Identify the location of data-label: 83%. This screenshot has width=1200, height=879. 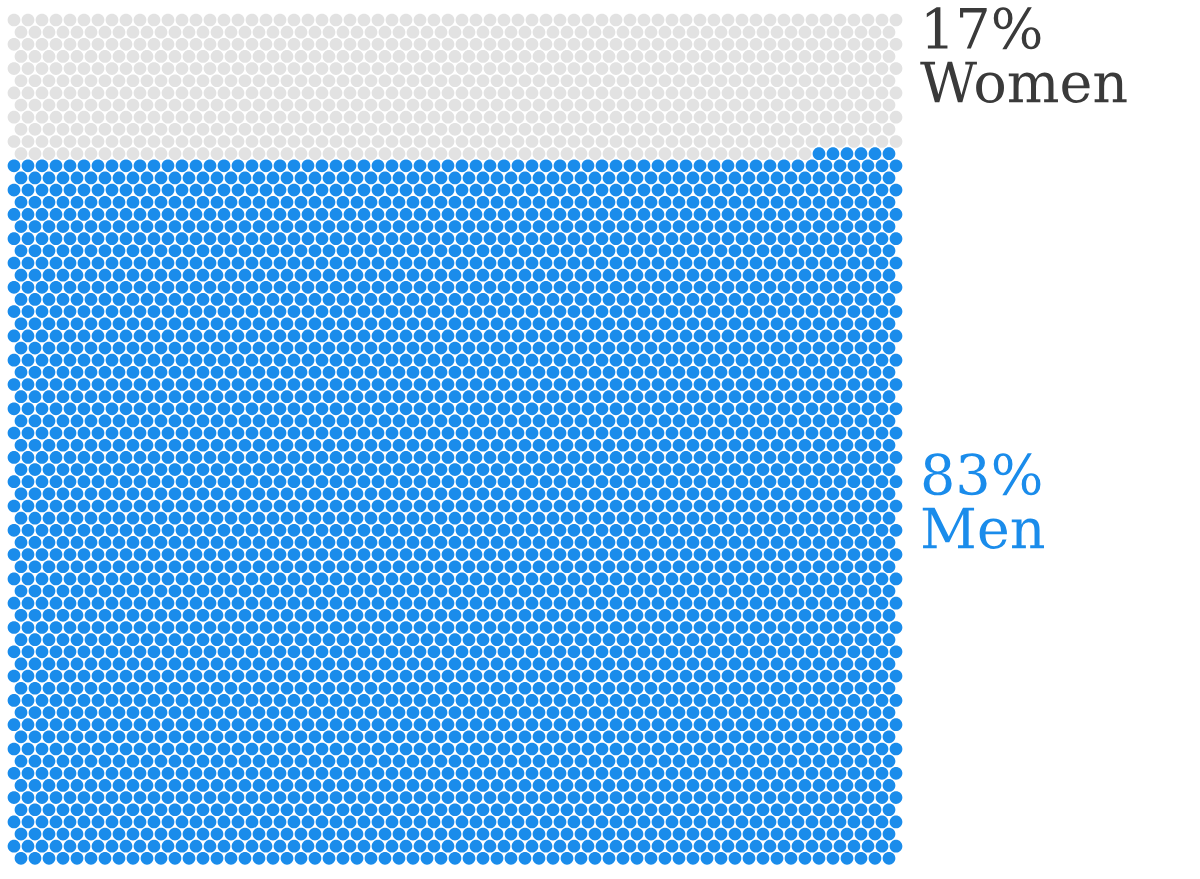
(982, 474).